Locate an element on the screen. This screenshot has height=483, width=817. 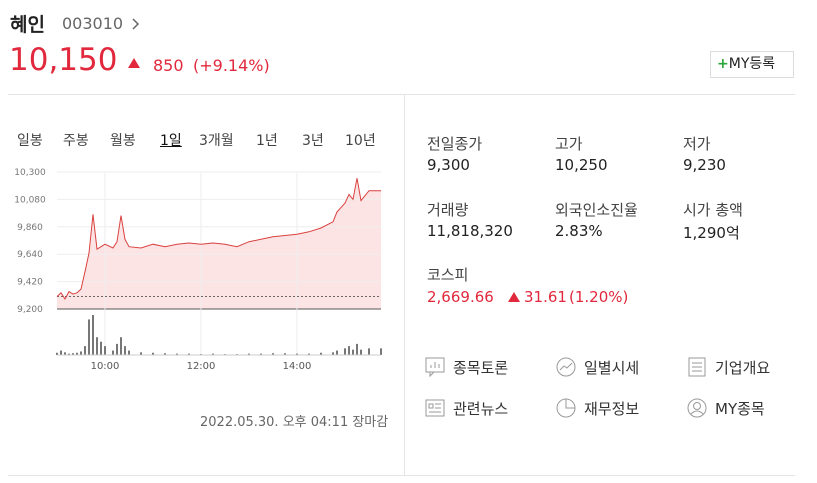
stat-label: 시가 총액 is located at coordinates (713, 210).